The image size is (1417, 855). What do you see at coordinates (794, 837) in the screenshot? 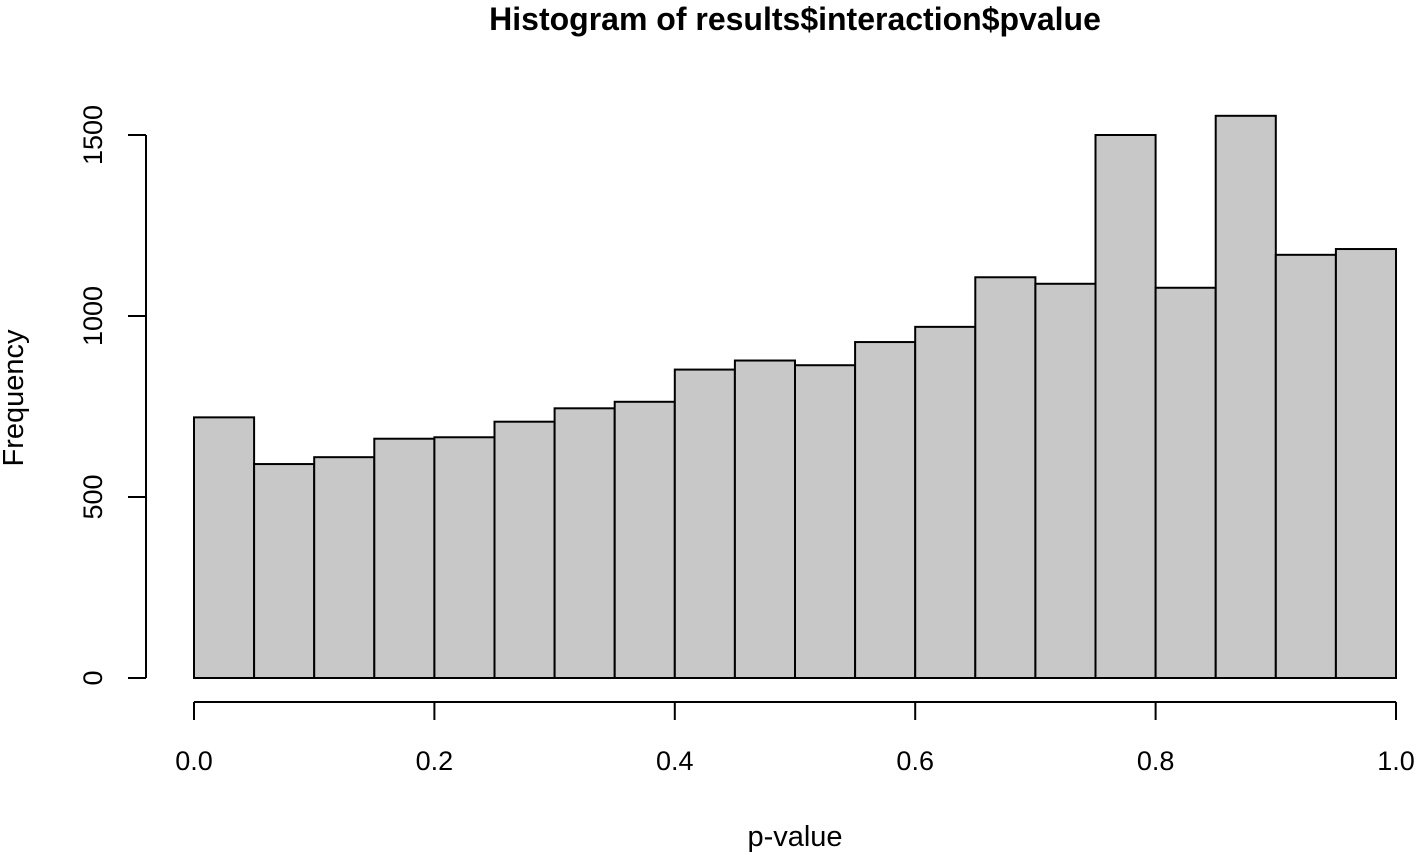
I see `x-axis-title: p-value` at bounding box center [794, 837].